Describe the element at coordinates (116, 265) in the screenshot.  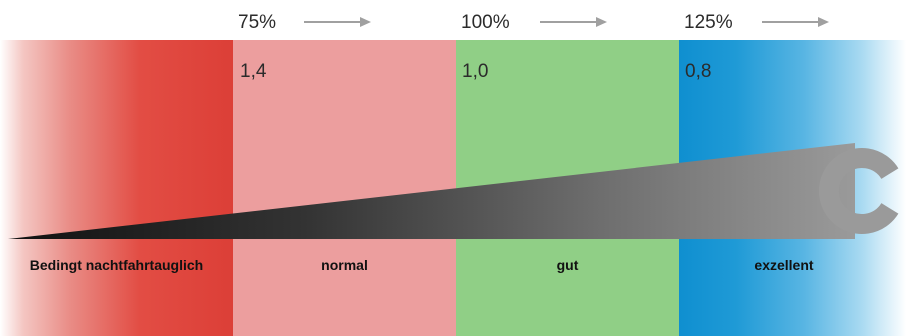
I see `zone-label-bedingt: Bedingt nachtfahrtauglich` at that location.